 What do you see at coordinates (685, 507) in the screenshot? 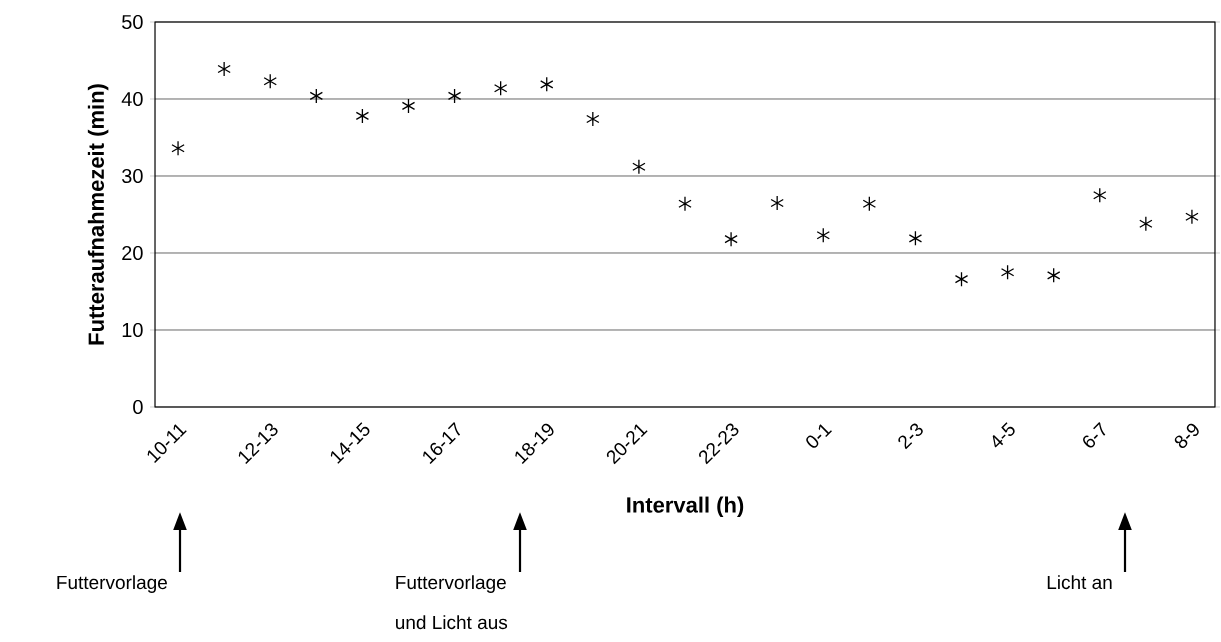
I see `x-axis-title: Intervall (h)` at bounding box center [685, 507].